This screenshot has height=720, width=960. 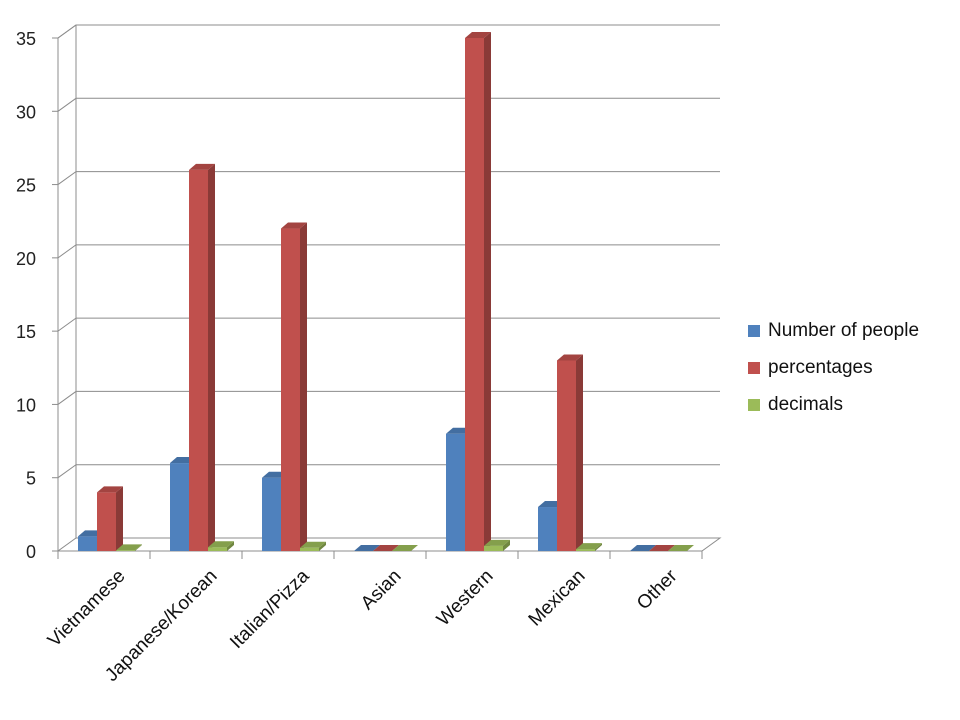 What do you see at coordinates (31, 552) in the screenshot?
I see `y-tick-label: 0` at bounding box center [31, 552].